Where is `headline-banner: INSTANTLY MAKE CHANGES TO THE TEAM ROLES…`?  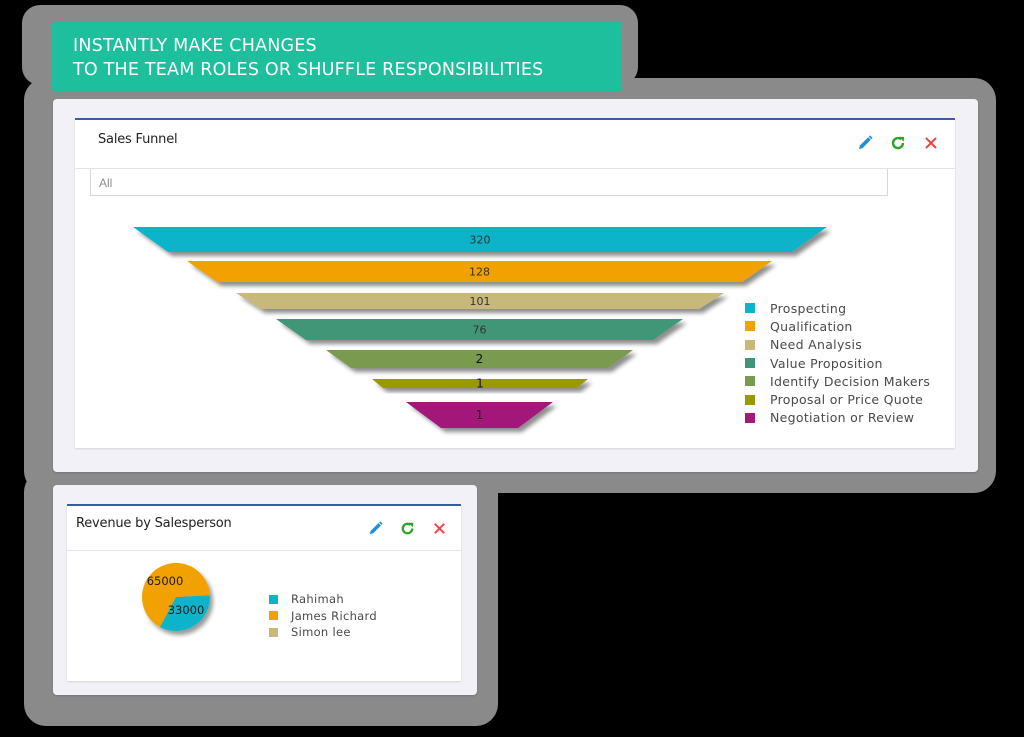
headline-banner: INSTANTLY MAKE CHANGES TO THE TEAM ROLES… is located at coordinates (336, 56).